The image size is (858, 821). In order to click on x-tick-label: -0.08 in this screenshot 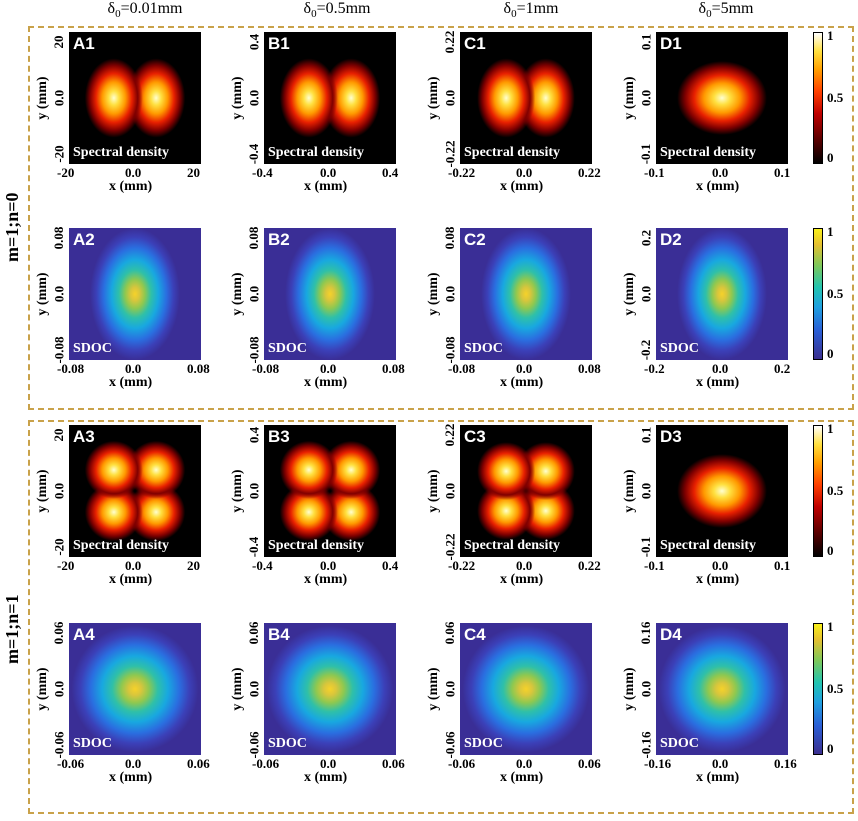, I will do `click(266, 368)`.